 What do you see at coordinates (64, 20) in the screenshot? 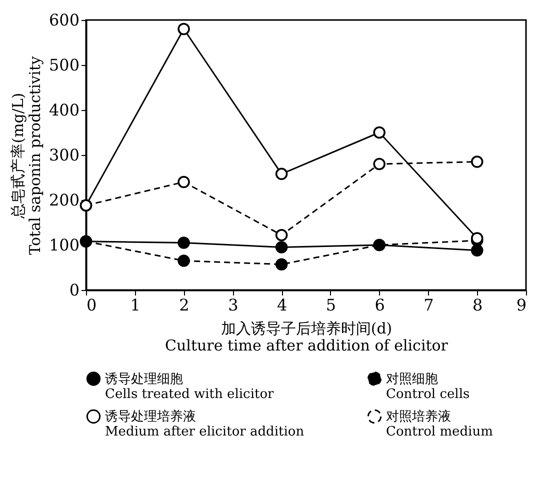
I see `y-tick-label: 600` at bounding box center [64, 20].